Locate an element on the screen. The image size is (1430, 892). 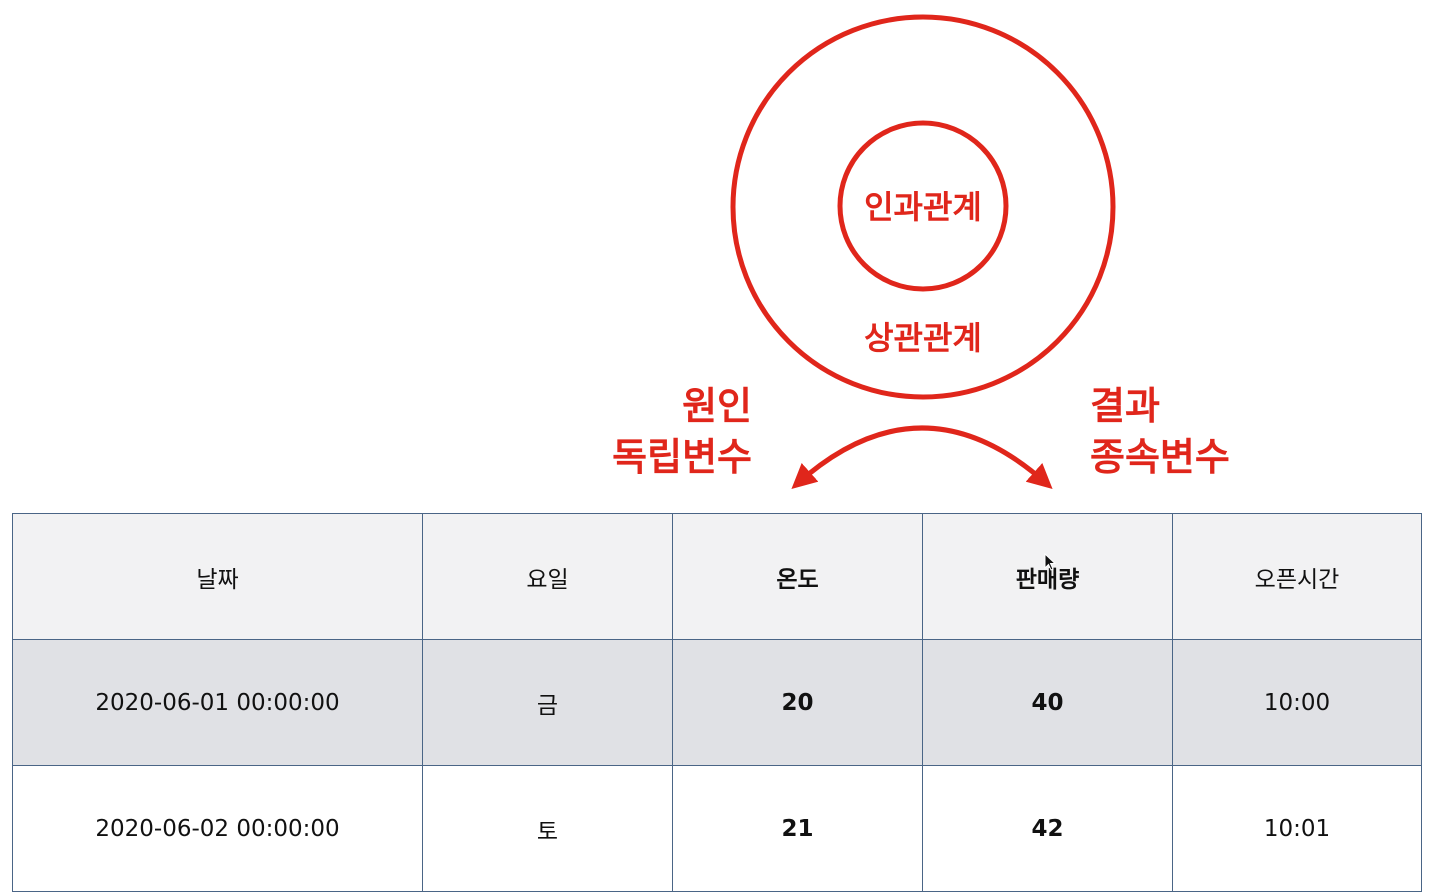
cell-sales: 42 is located at coordinates (1047, 828).